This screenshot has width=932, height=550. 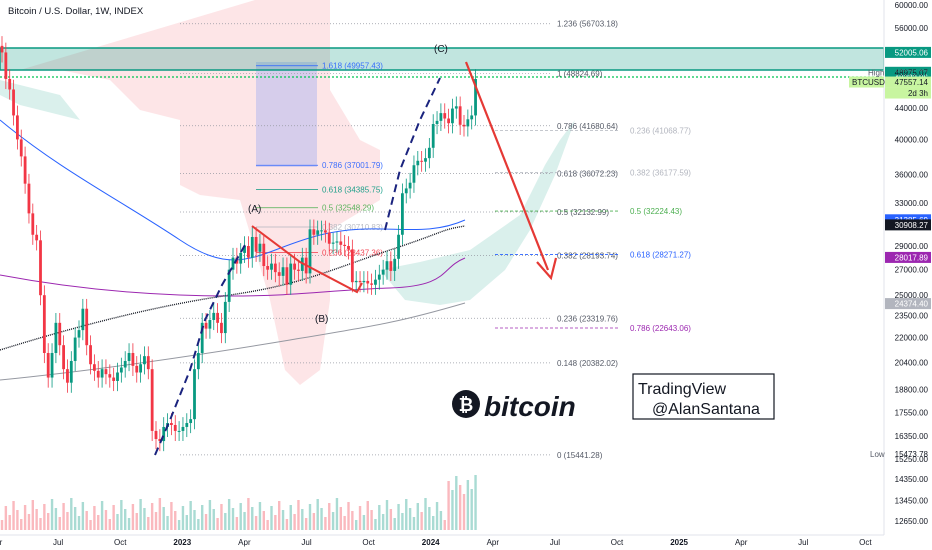 What do you see at coordinates (660, 254) in the screenshot?
I see `fib-right-label: 0.618 (28271.27)` at bounding box center [660, 254].